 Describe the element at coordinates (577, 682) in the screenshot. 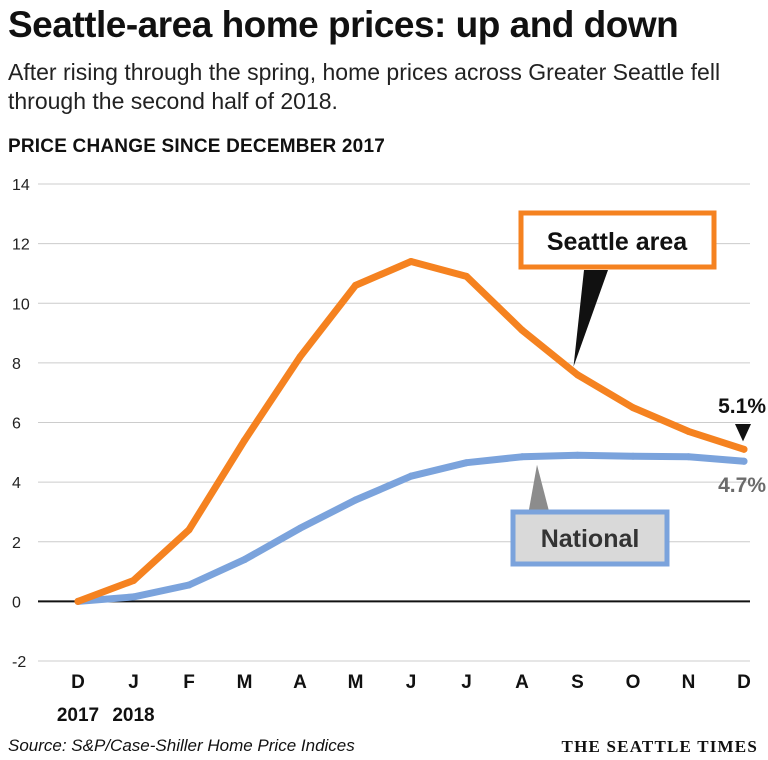

I see `x-tick-label: S` at that location.